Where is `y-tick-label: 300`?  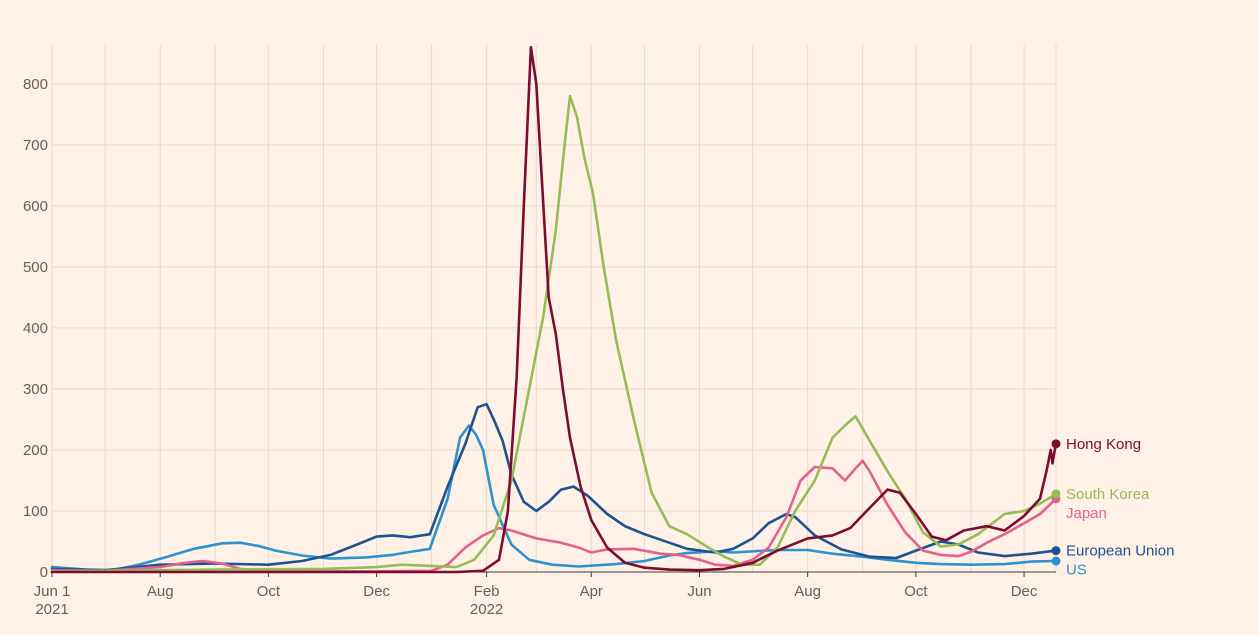 y-tick-label: 300 is located at coordinates (35, 389).